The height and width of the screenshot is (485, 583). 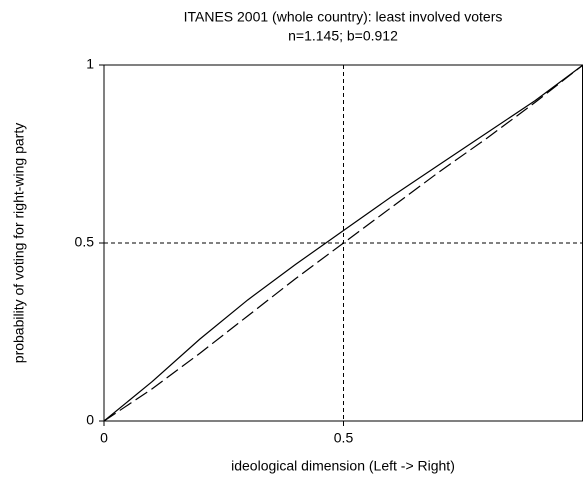 What do you see at coordinates (343, 36) in the screenshot?
I see `chart-subtitle: n=1.145; b=0.912` at bounding box center [343, 36].